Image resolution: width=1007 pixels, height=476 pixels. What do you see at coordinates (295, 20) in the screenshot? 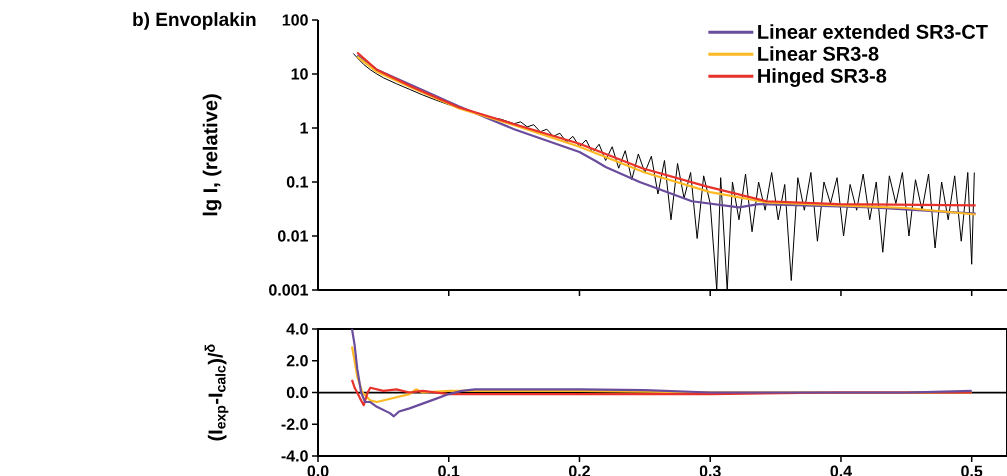
I see `y-tick-label: 100` at bounding box center [295, 20].